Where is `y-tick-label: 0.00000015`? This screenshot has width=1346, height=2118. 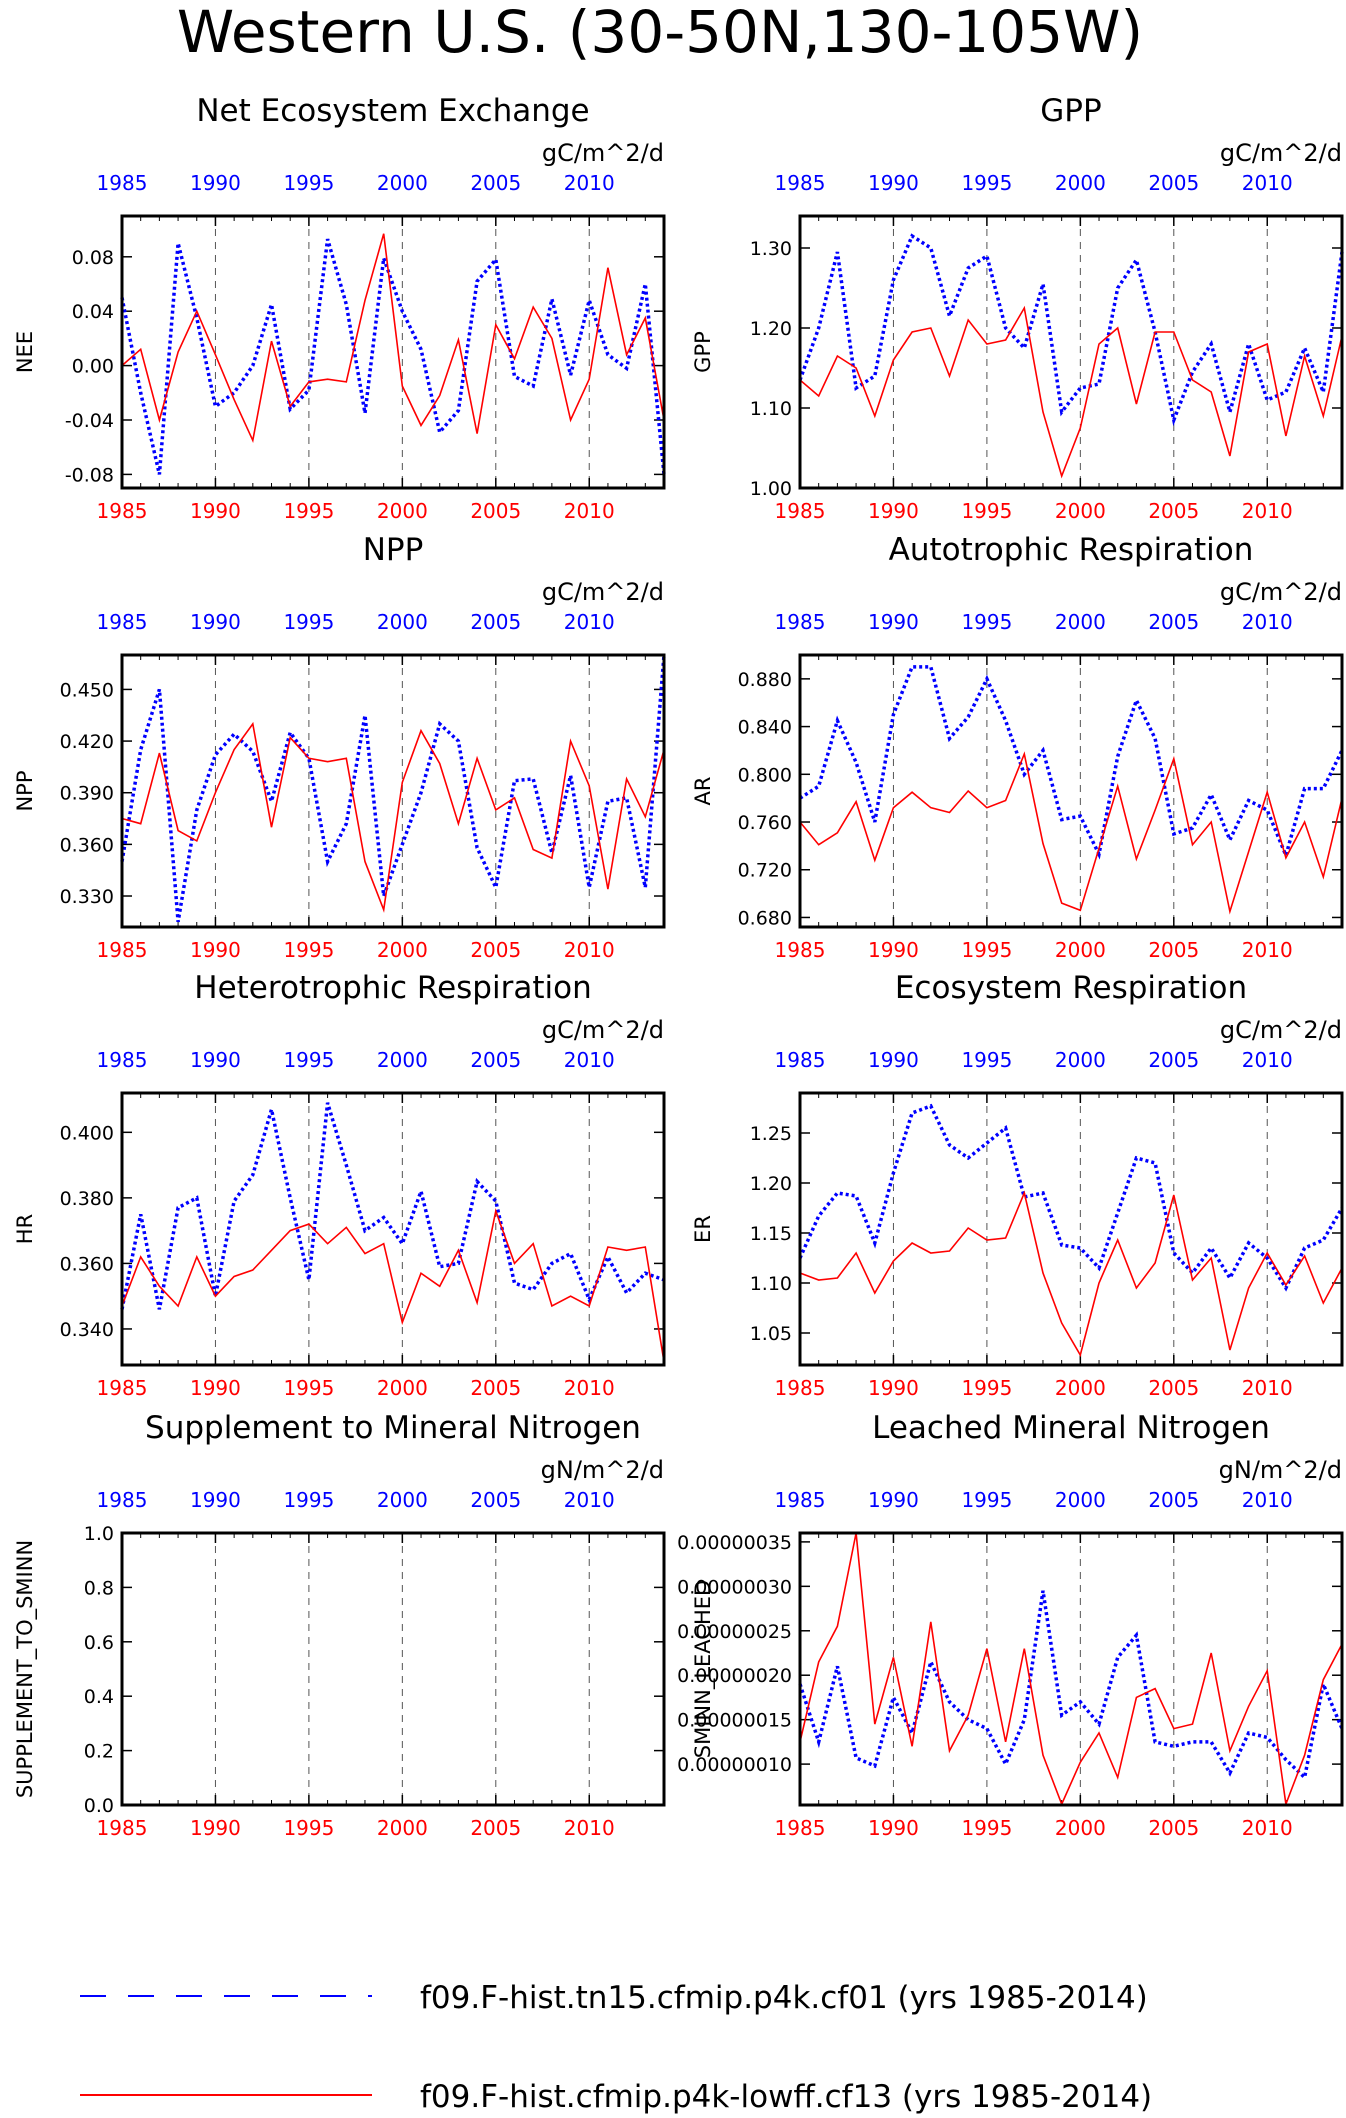
y-tick-label: 0.00000015 is located at coordinates (734, 1721).